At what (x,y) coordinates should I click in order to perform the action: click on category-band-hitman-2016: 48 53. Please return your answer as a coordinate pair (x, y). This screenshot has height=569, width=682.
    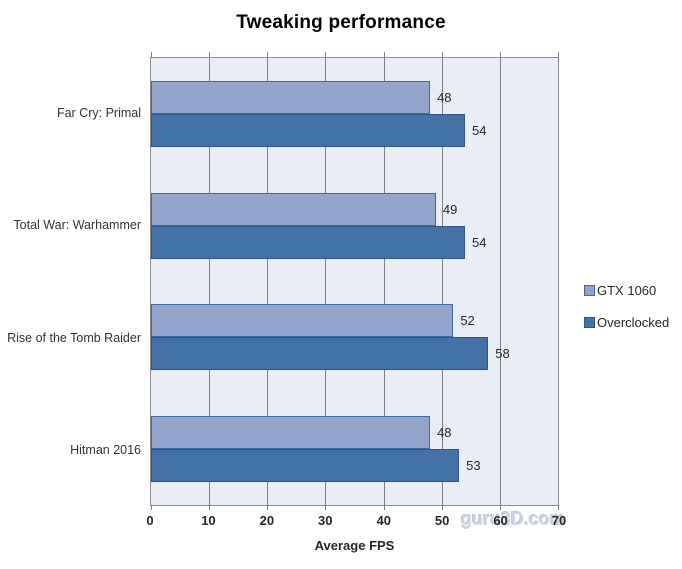
    Looking at the image, I should click on (354, 449).